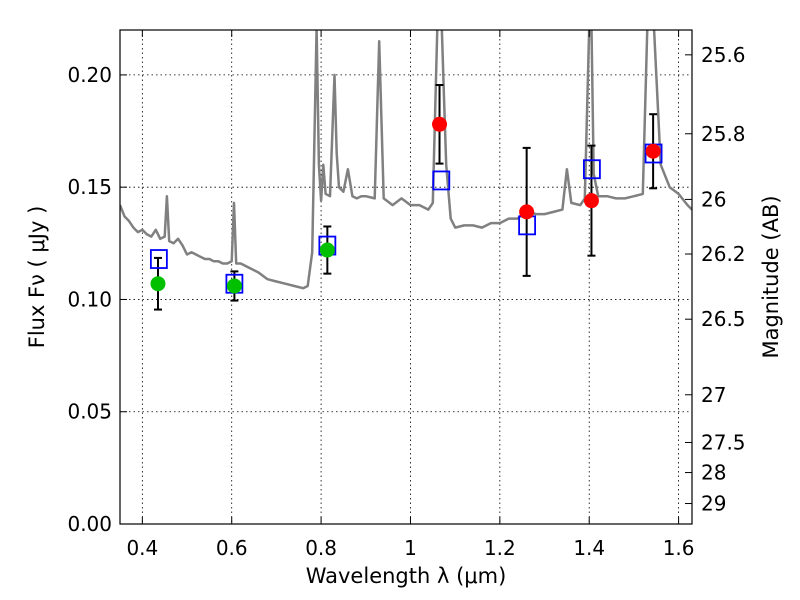  What do you see at coordinates (723, 442) in the screenshot?
I see `mag-tick-label: 27.5` at bounding box center [723, 442].